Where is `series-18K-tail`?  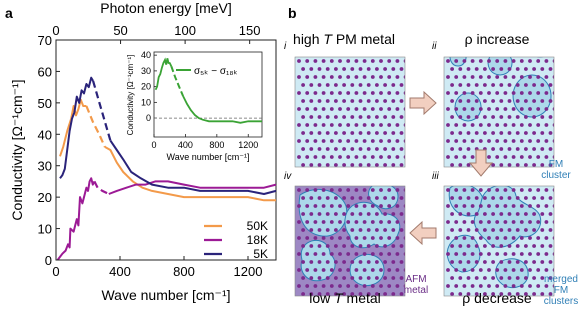 series-18K-tail is located at coordinates (192, 187).